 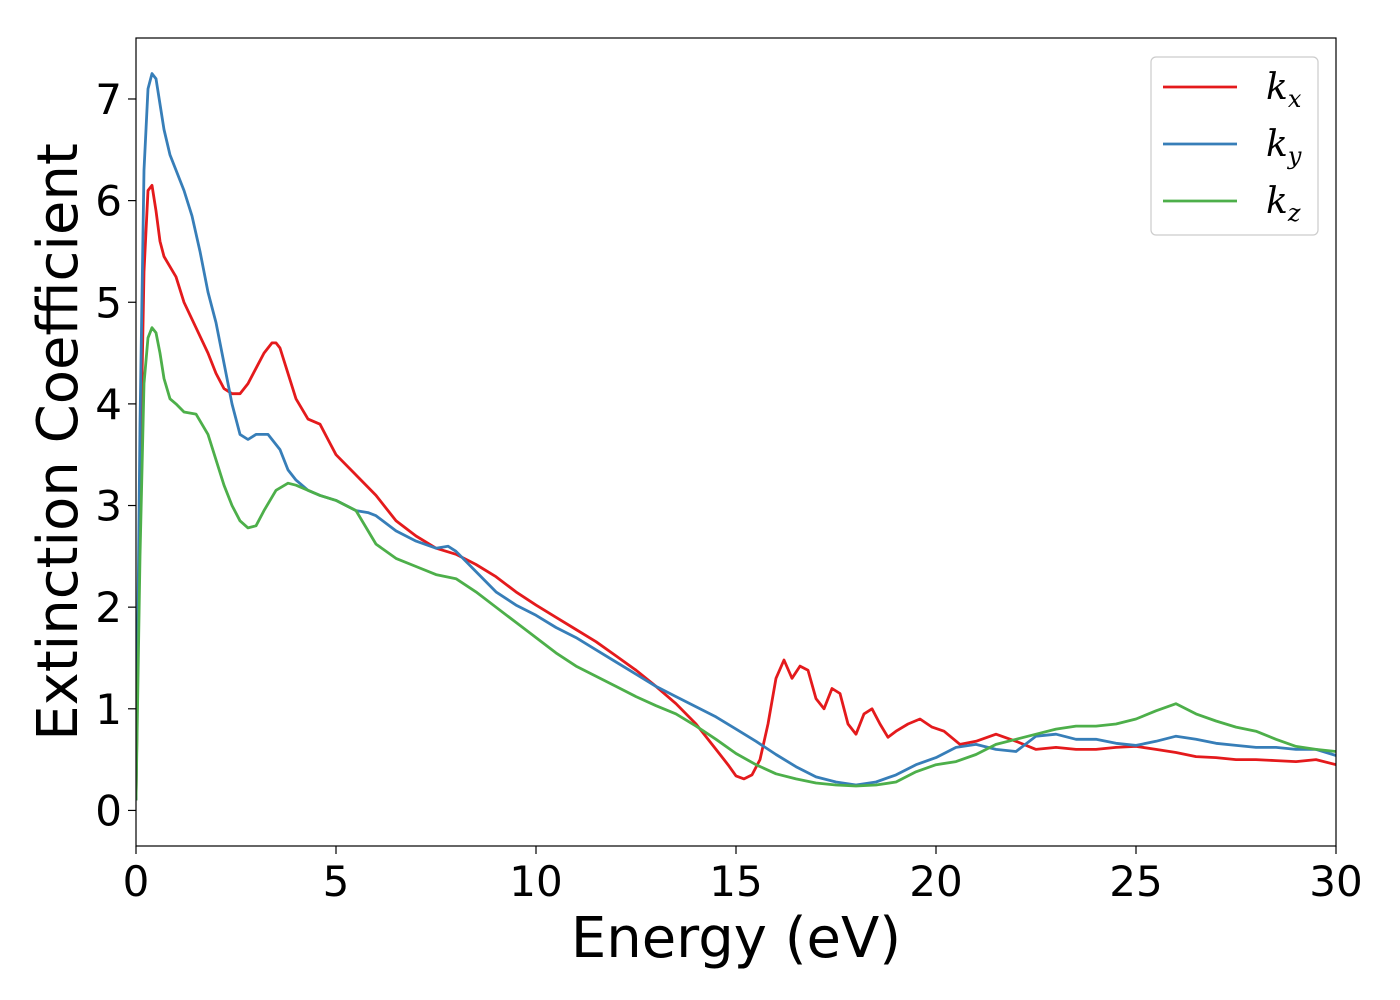 I want to click on legend-label-kx: kx, so click(x=1284, y=90).